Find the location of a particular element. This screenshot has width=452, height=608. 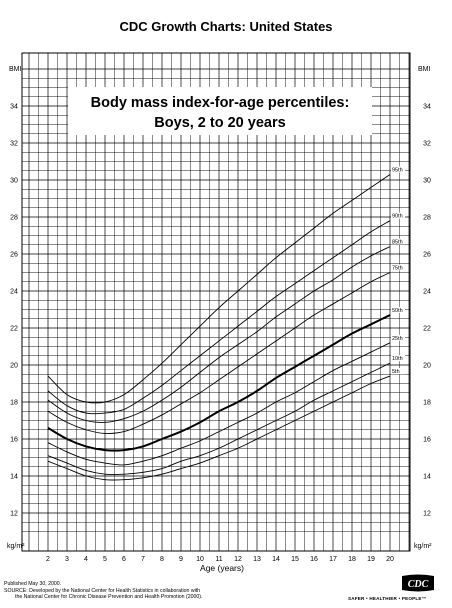

y-tick-label-right: 22 is located at coordinates (427, 329).